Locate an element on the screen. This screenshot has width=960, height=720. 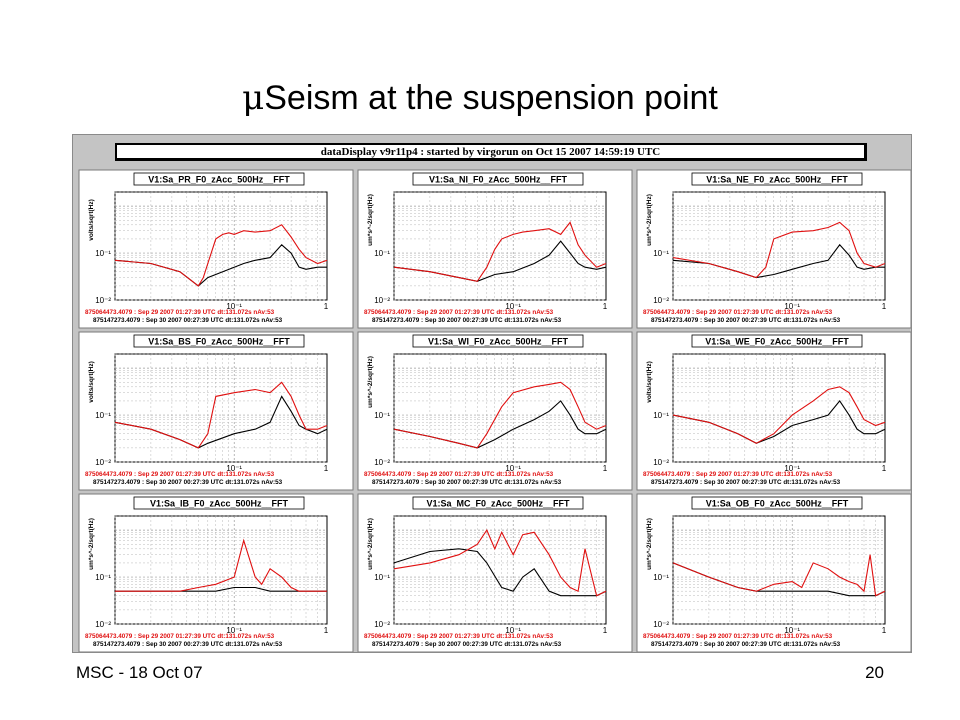
panel-title: V1:Sa_OB_F0_zAcc_500Hz__FFT is located at coordinates (777, 504).